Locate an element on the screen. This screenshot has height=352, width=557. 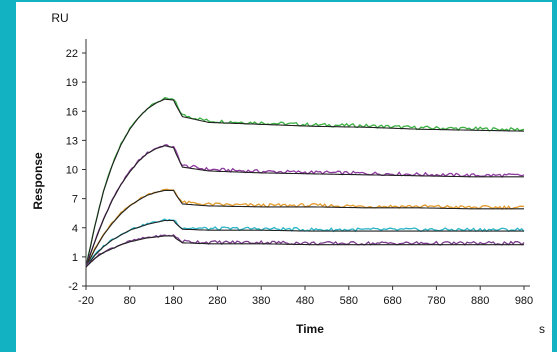
x-tick-label: 380 is located at coordinates (261, 301).